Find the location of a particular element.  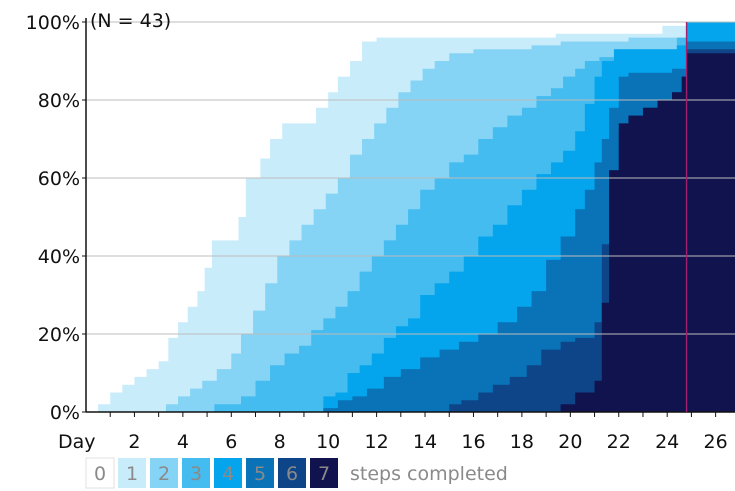

x-tick-label: 12 is located at coordinates (377, 442).